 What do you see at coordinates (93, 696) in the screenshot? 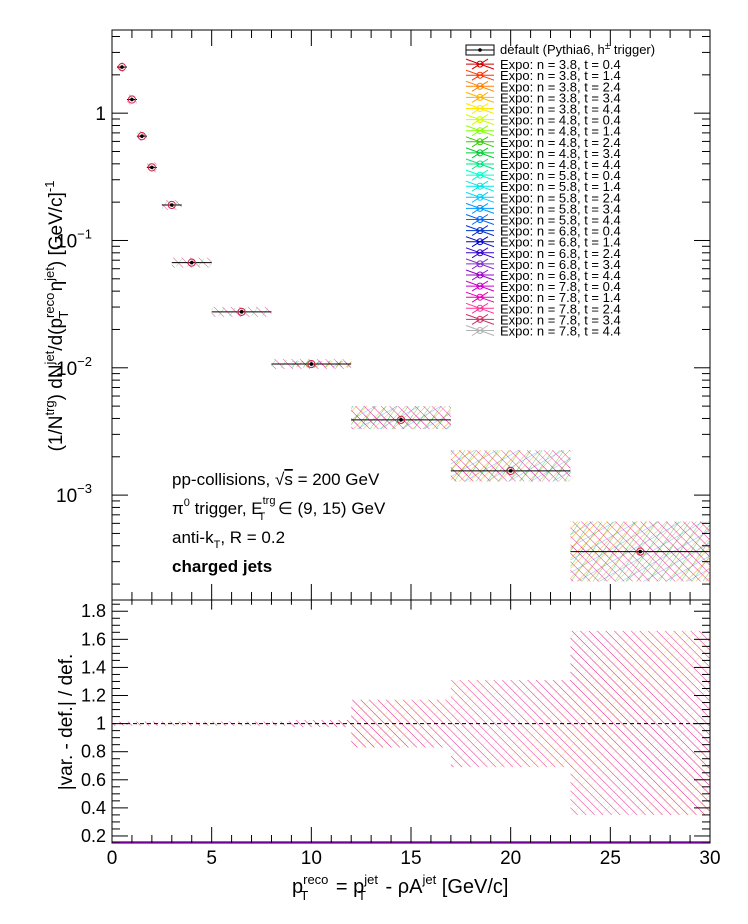
I see `ratio-y-tick-label-5: 1.2` at bounding box center [93, 696].